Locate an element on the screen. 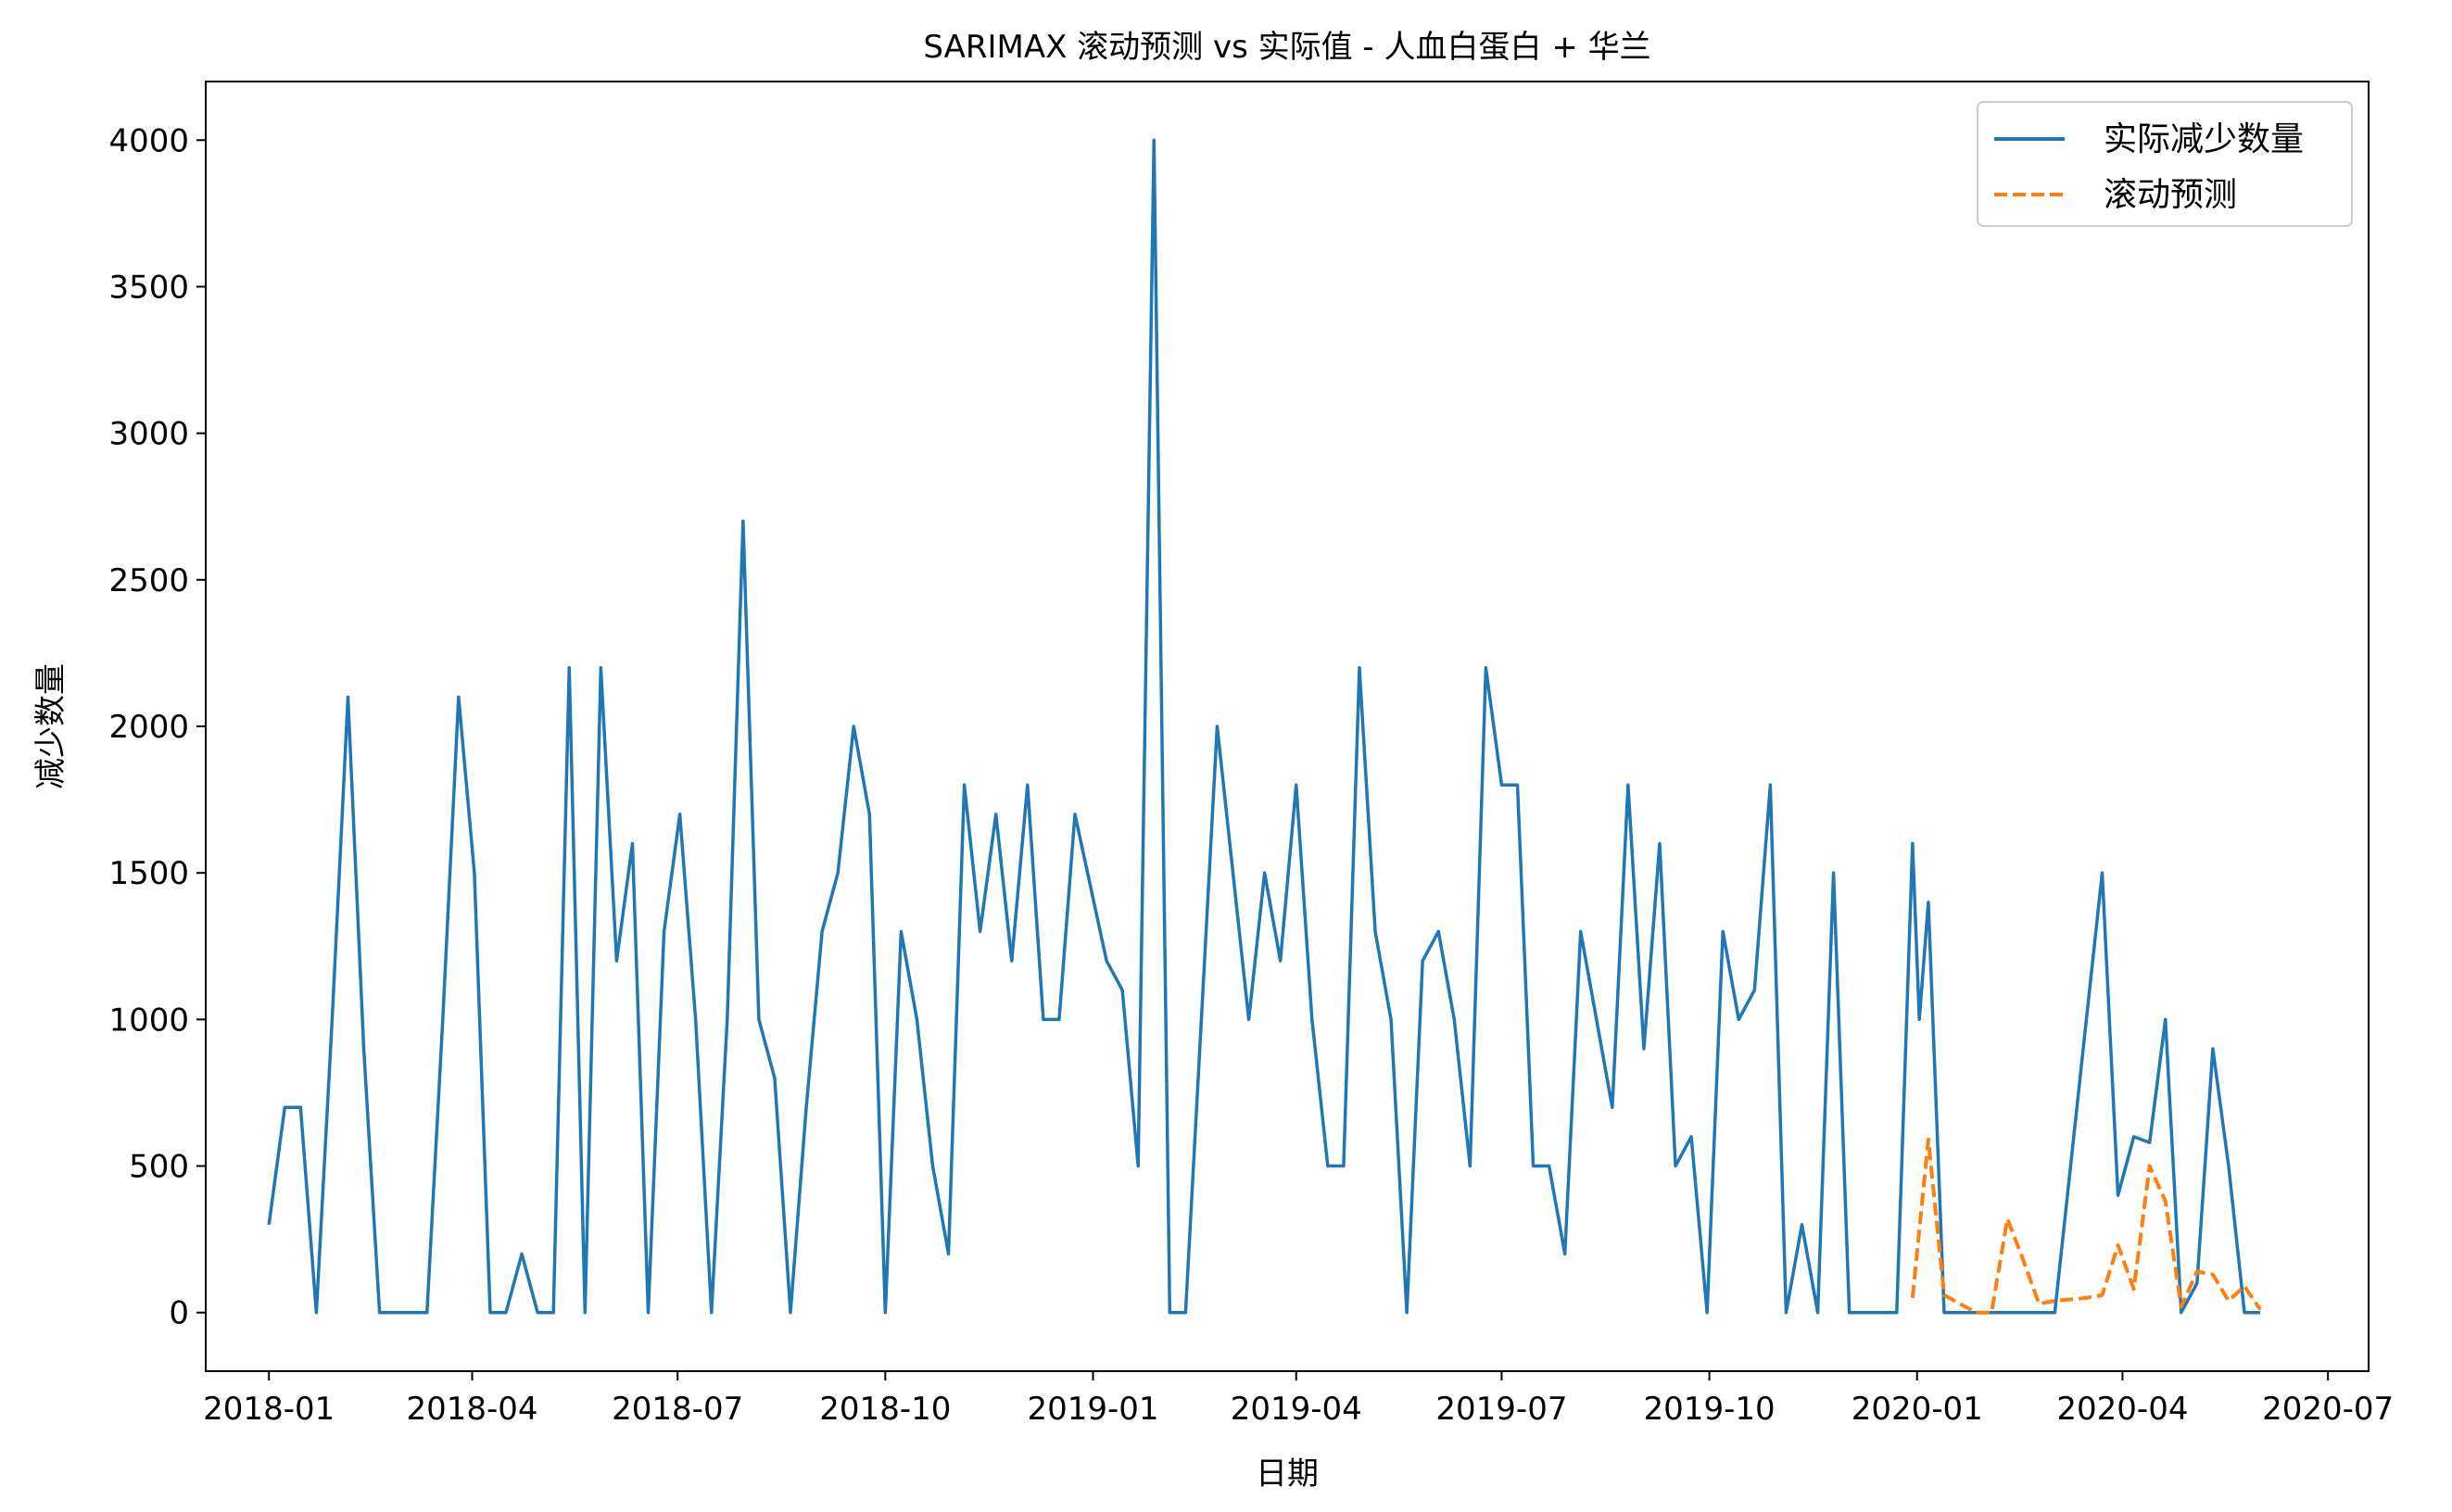  x-tick-label: 2018-04 is located at coordinates (471, 1409).